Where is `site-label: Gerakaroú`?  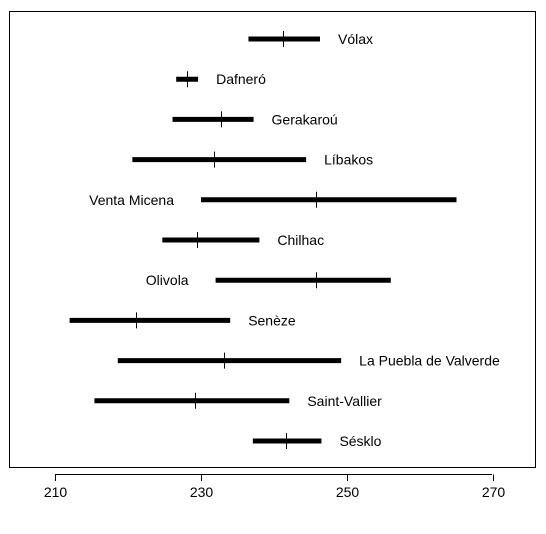
site-label: Gerakaroú is located at coordinates (305, 119).